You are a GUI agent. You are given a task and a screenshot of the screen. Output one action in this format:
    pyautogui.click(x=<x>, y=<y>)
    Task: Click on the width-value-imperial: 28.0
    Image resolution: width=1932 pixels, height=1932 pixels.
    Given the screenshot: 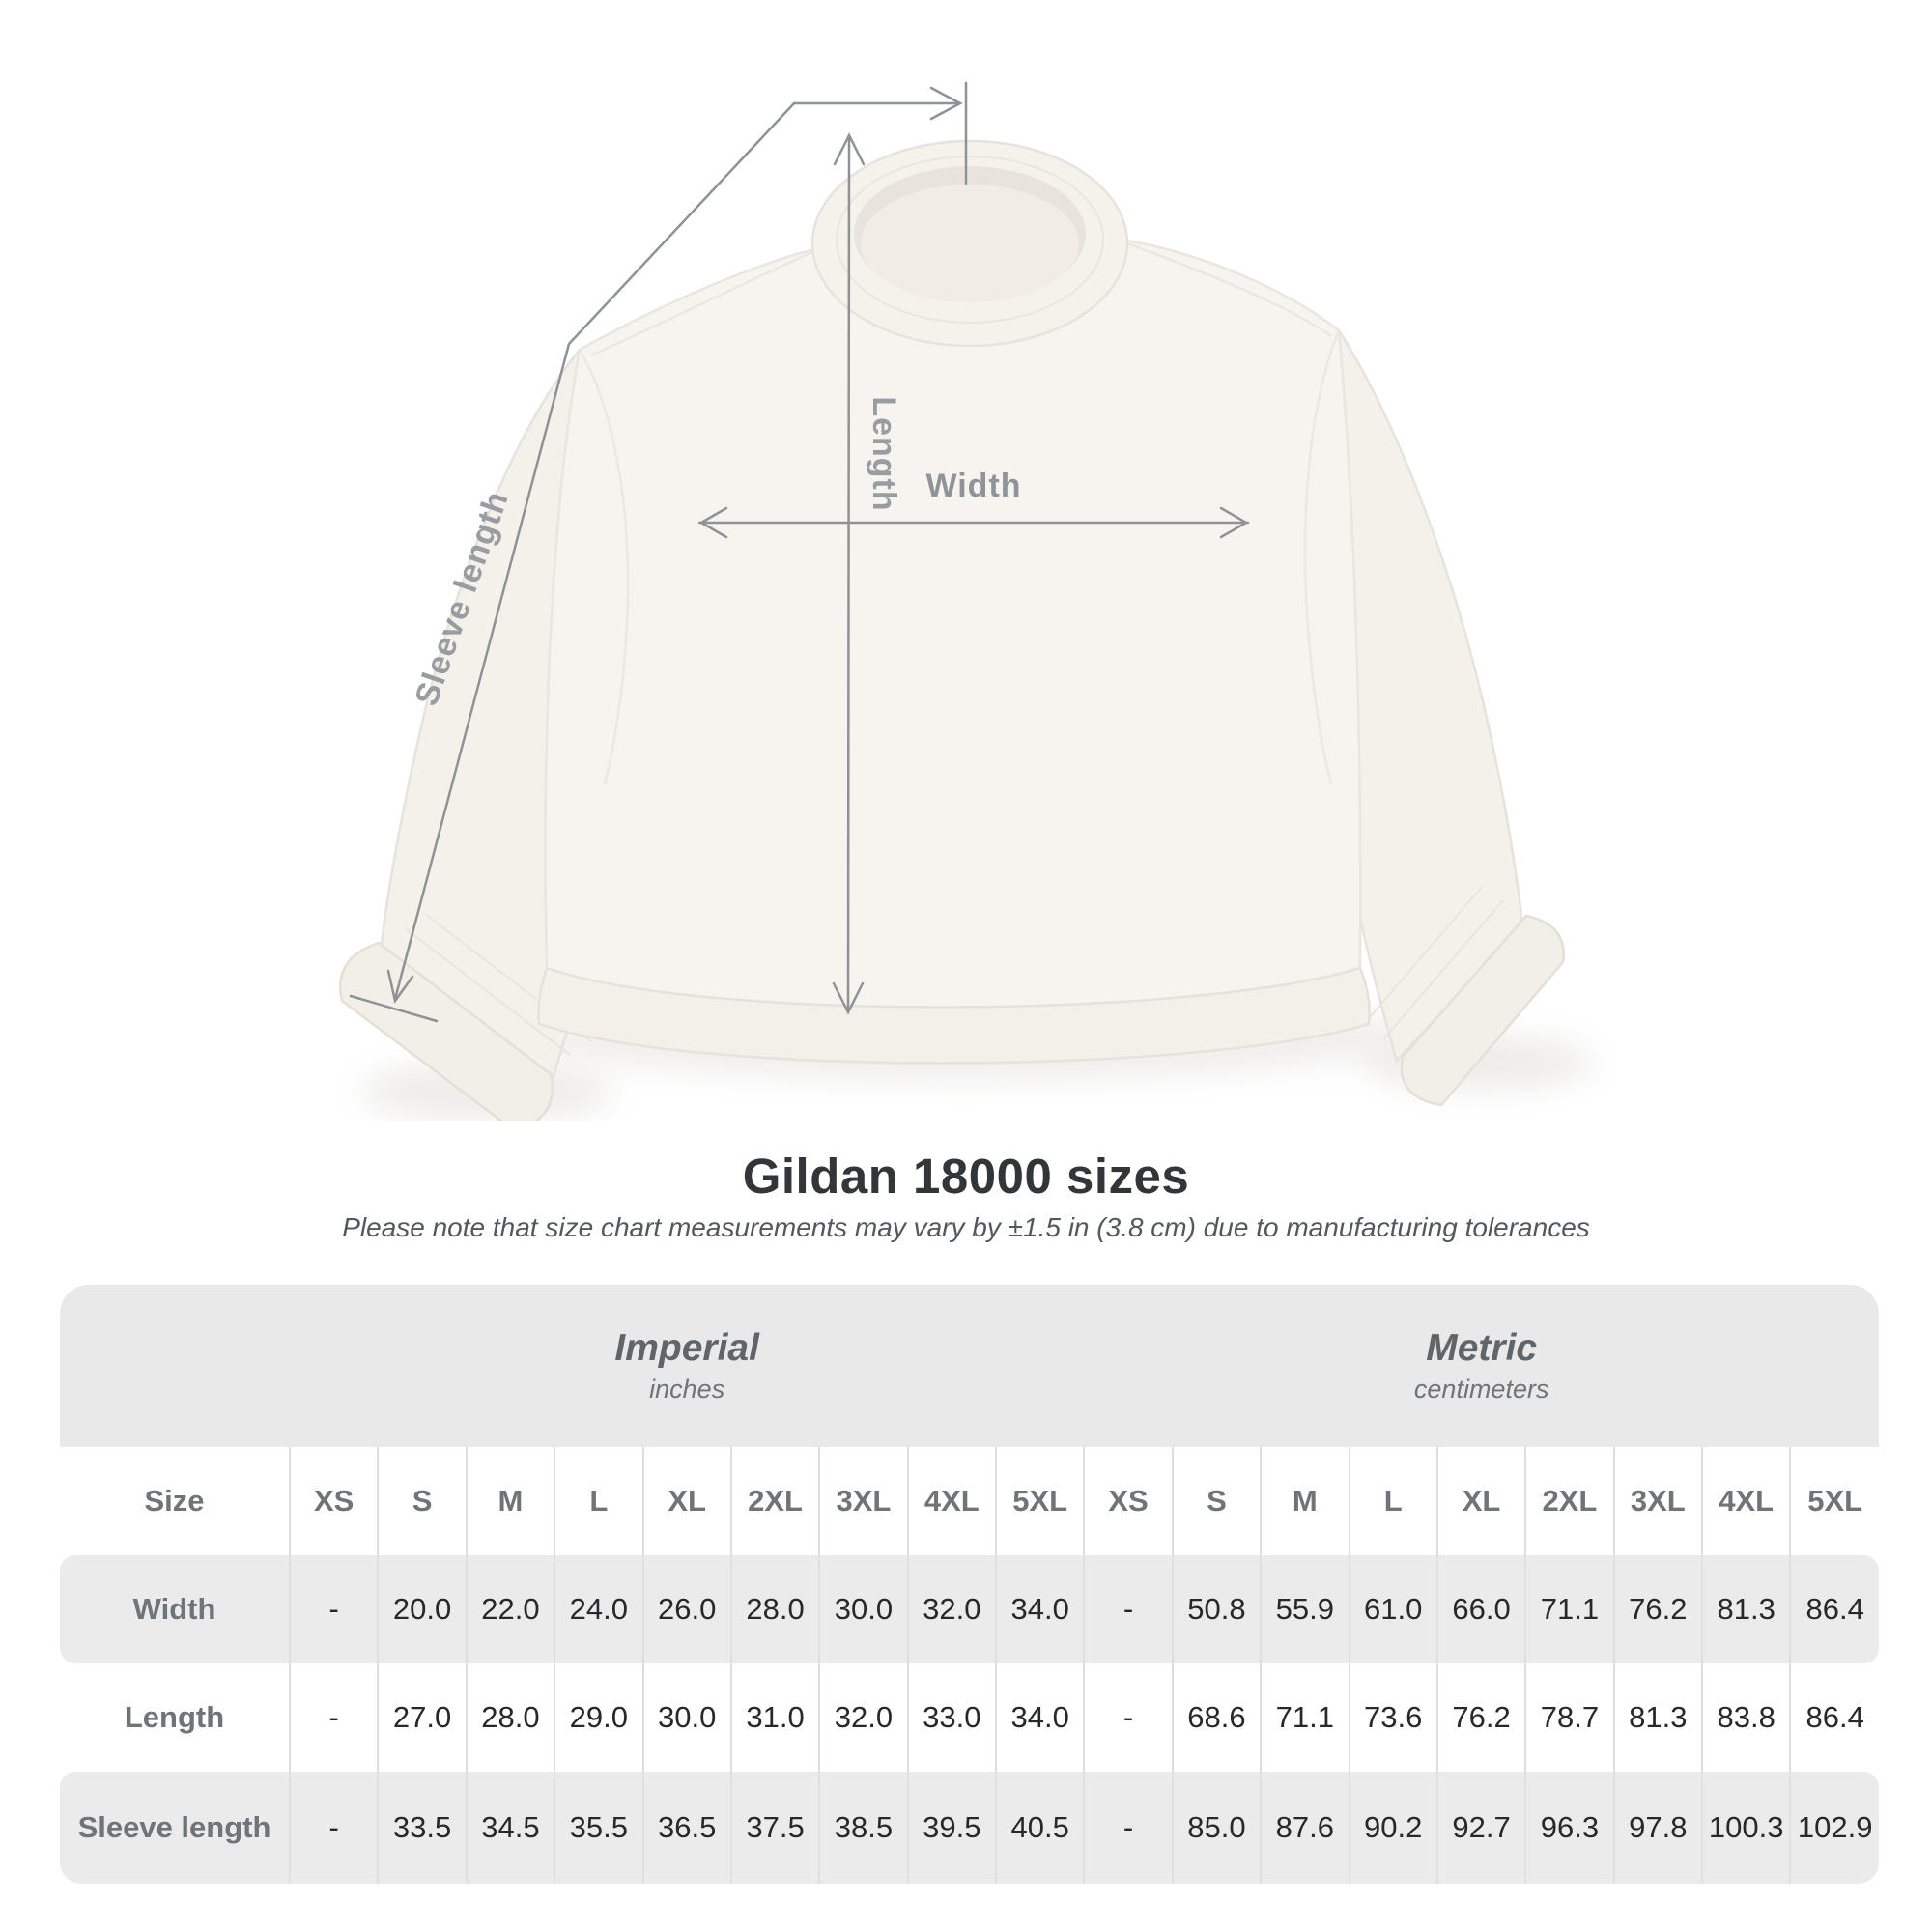 What is the action you would take?
    pyautogui.click(x=774, y=1609)
    